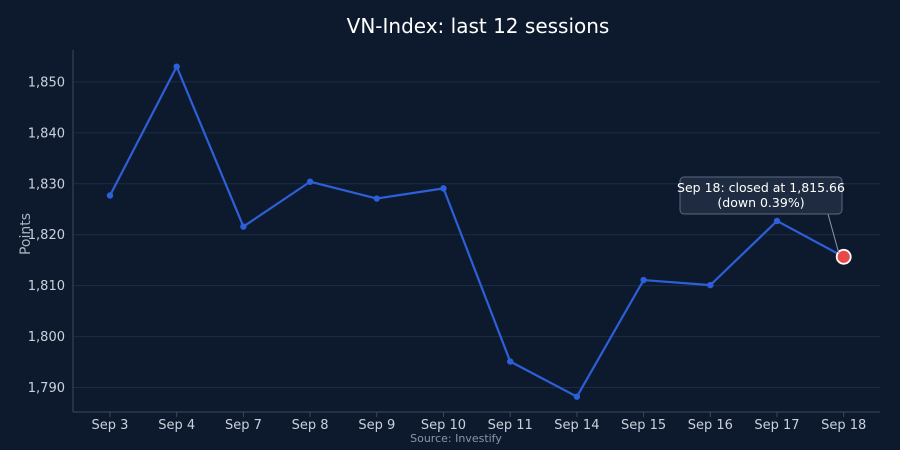  I want to click on annotation-layer: Sep 18: closed at 1,815.66(down 0.39%), so click(761, 214).